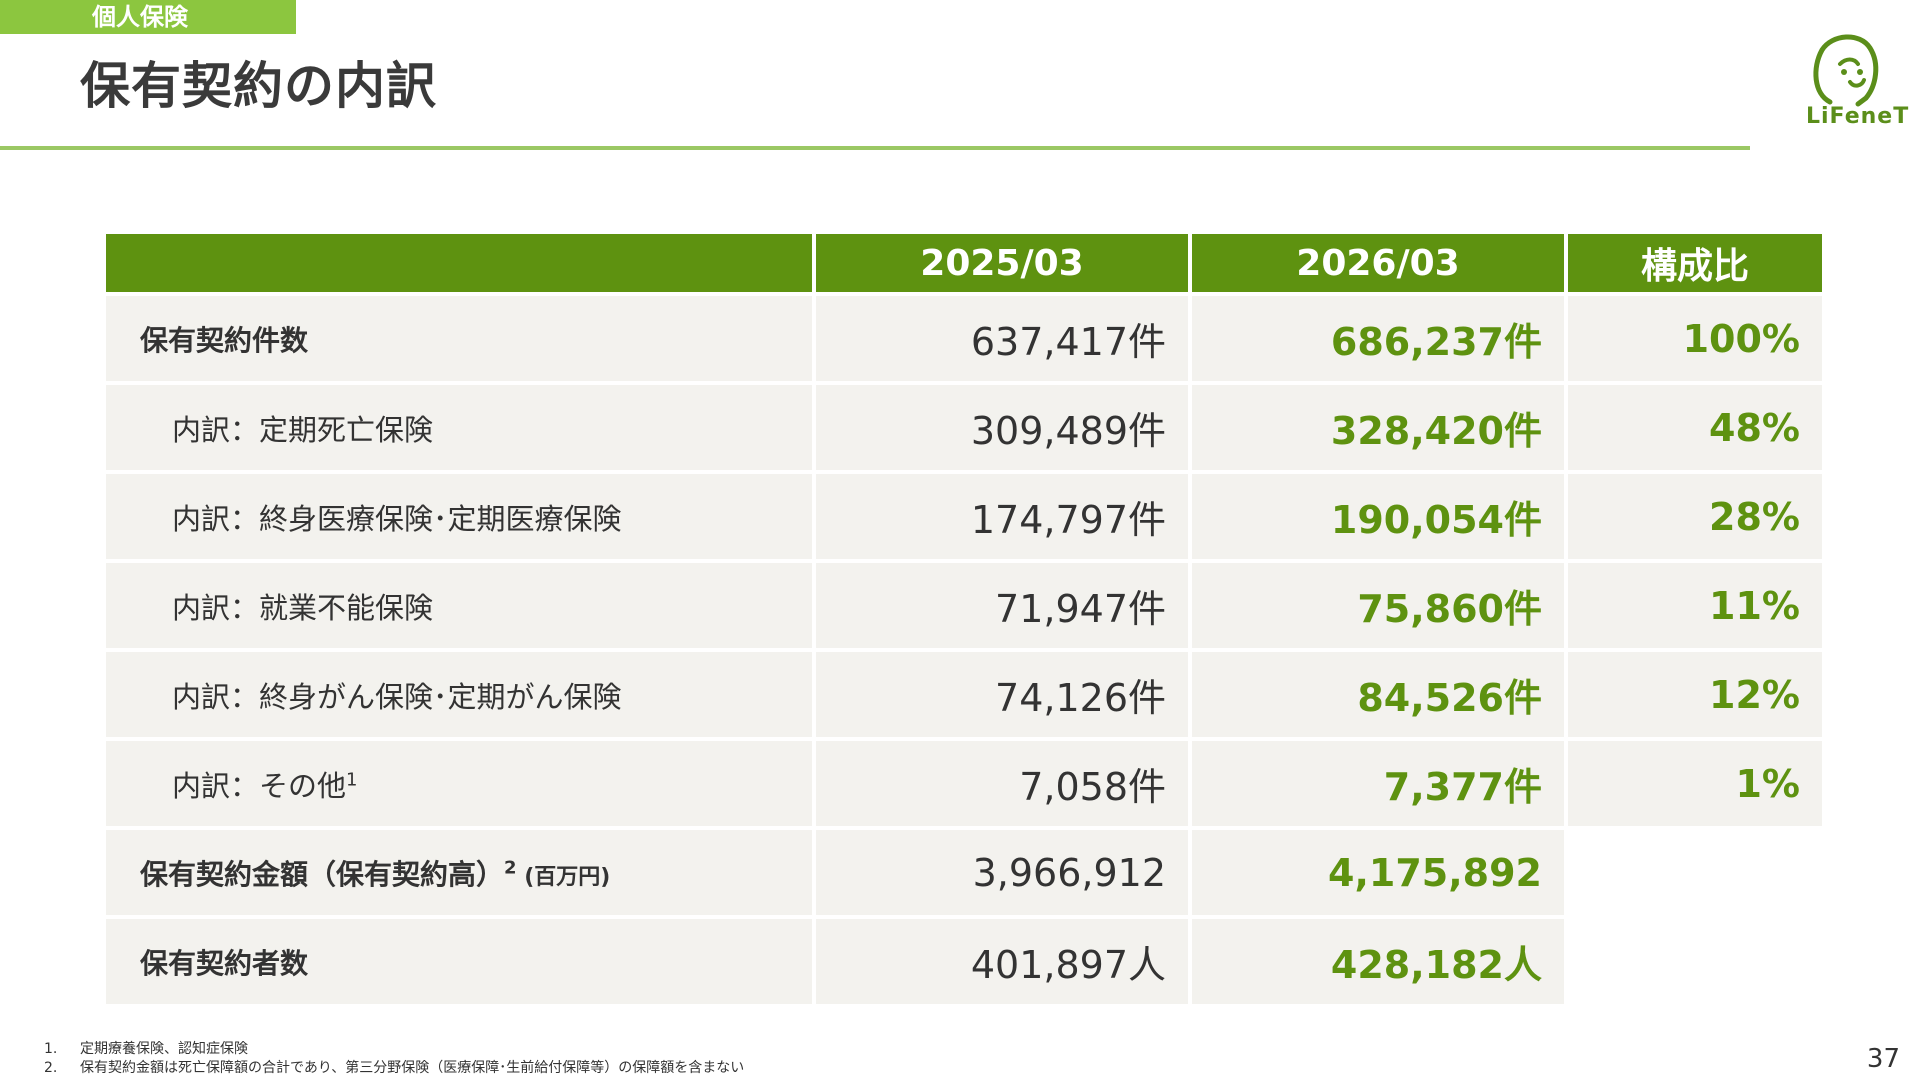 The width and height of the screenshot is (1920, 1080). I want to click on page-title: 保有契約の内訳, so click(258, 86).